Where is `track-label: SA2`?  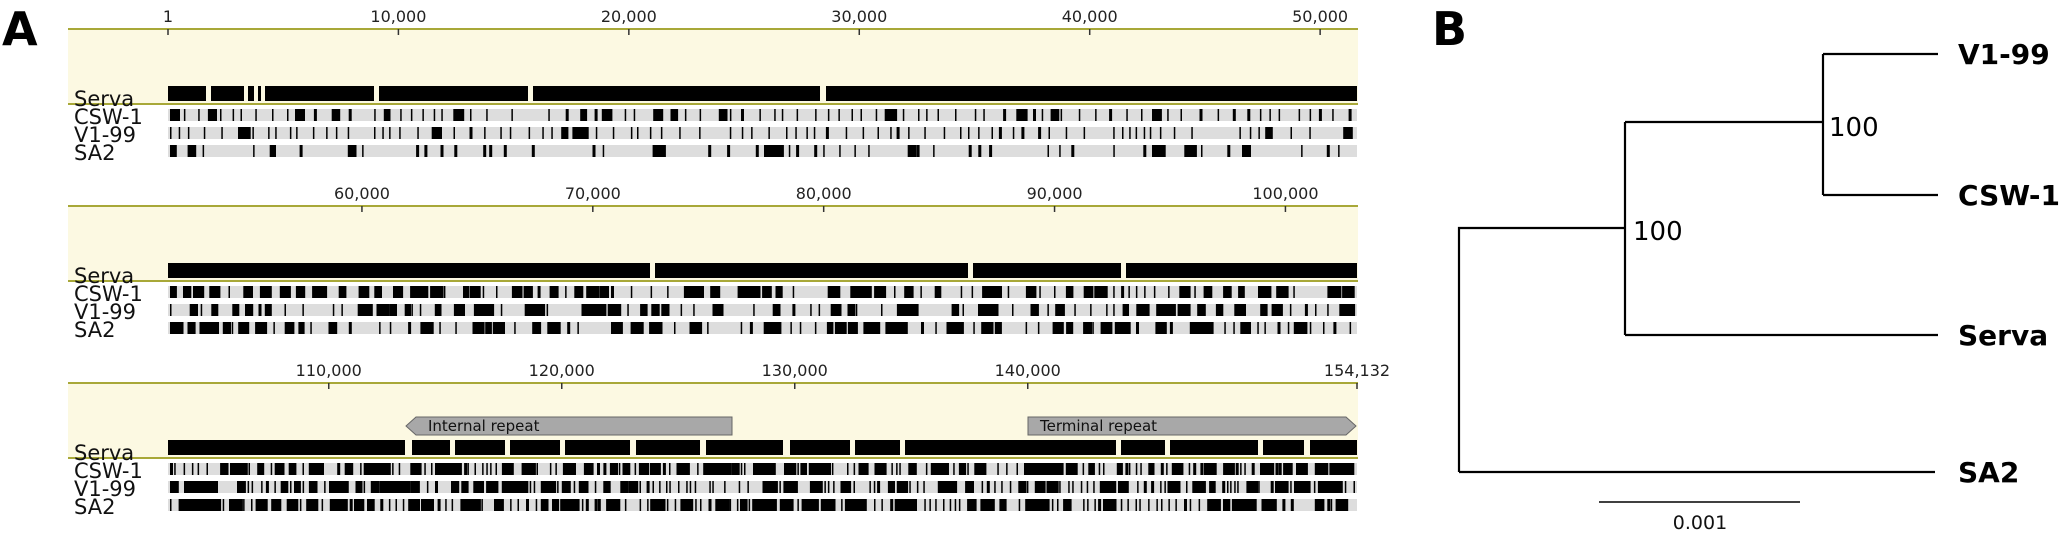
track-label: SA2 is located at coordinates (94, 330).